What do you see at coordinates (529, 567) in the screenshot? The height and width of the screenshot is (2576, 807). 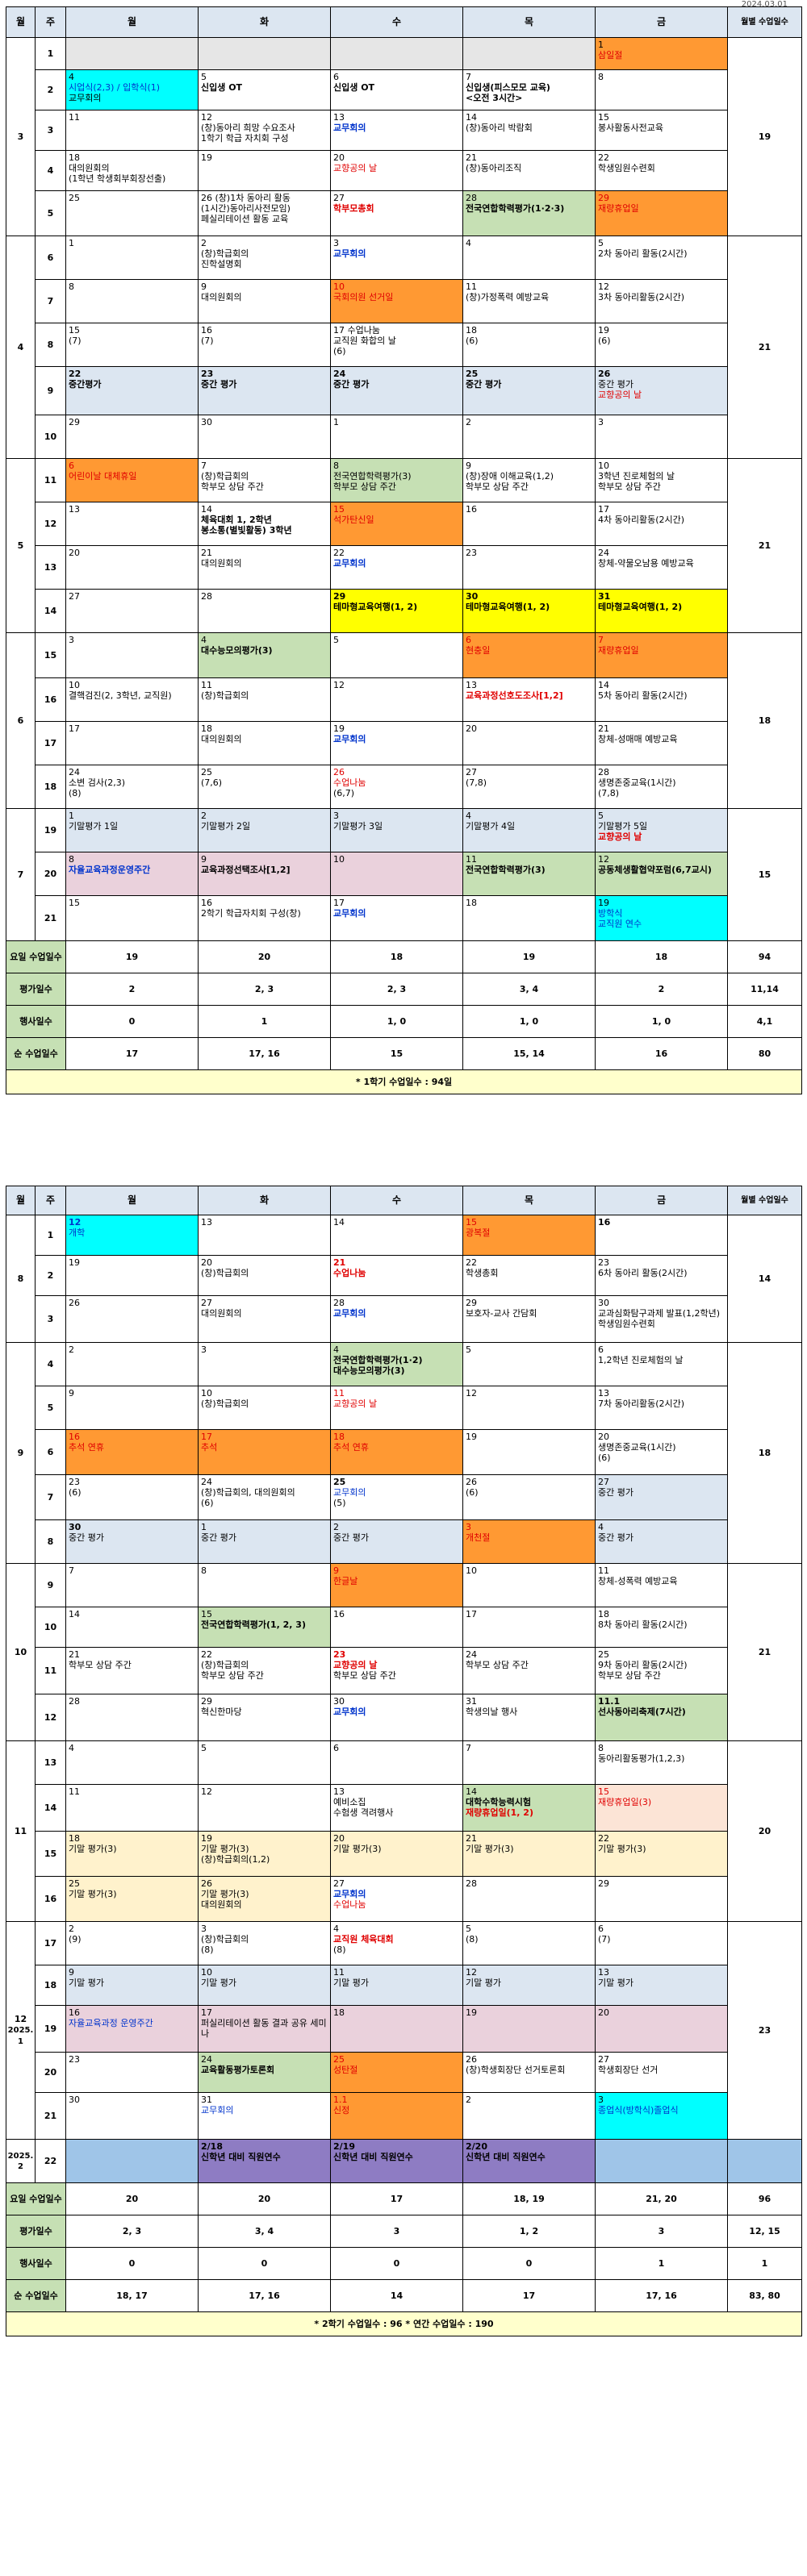 I see `day-cell: 23` at bounding box center [529, 567].